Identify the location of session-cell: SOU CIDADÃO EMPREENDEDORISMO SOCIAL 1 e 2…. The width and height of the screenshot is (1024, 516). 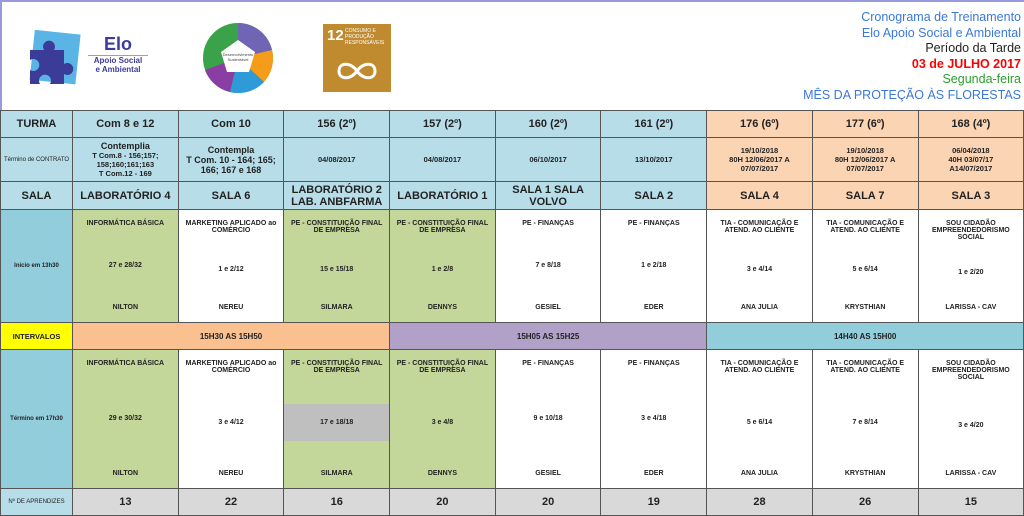
(970, 266).